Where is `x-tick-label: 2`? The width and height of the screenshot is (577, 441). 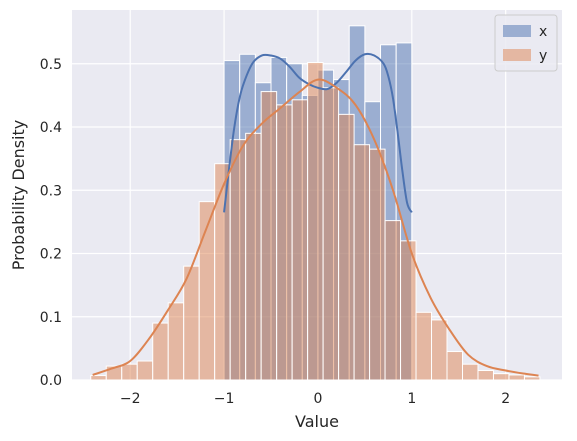
x-tick-label: 2 is located at coordinates (505, 399).